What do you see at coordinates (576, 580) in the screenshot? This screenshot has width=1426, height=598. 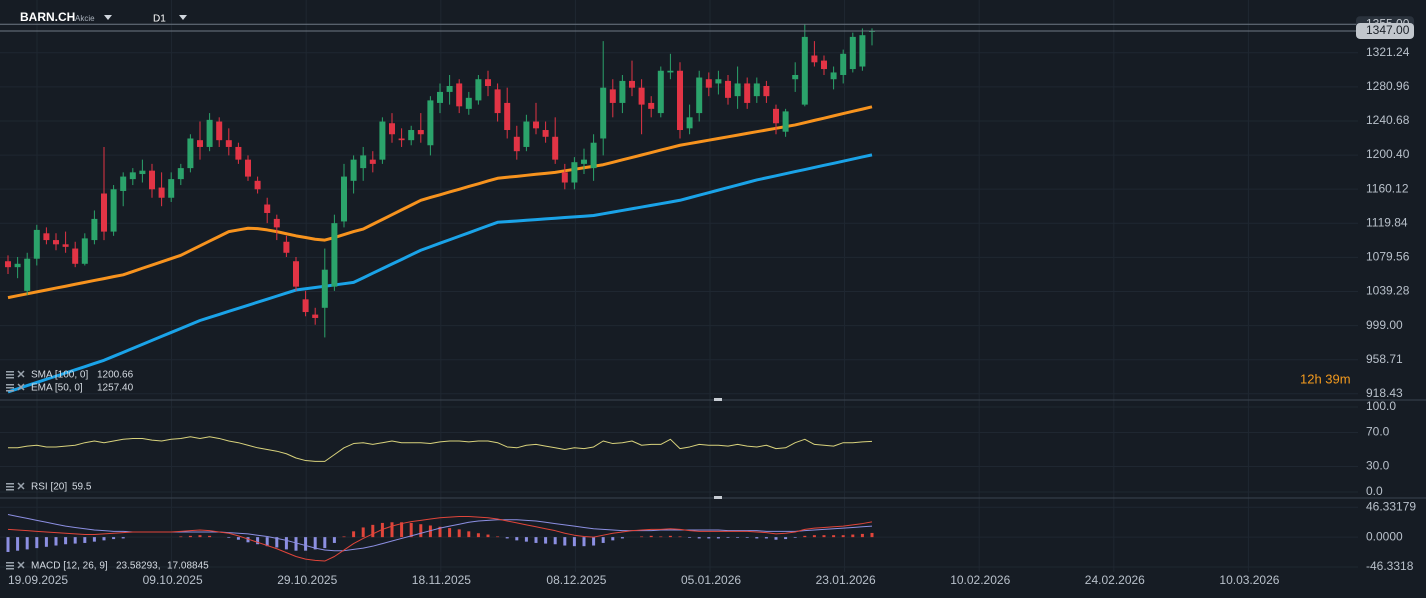 I see `x-tick-label: 08.12.2025` at bounding box center [576, 580].